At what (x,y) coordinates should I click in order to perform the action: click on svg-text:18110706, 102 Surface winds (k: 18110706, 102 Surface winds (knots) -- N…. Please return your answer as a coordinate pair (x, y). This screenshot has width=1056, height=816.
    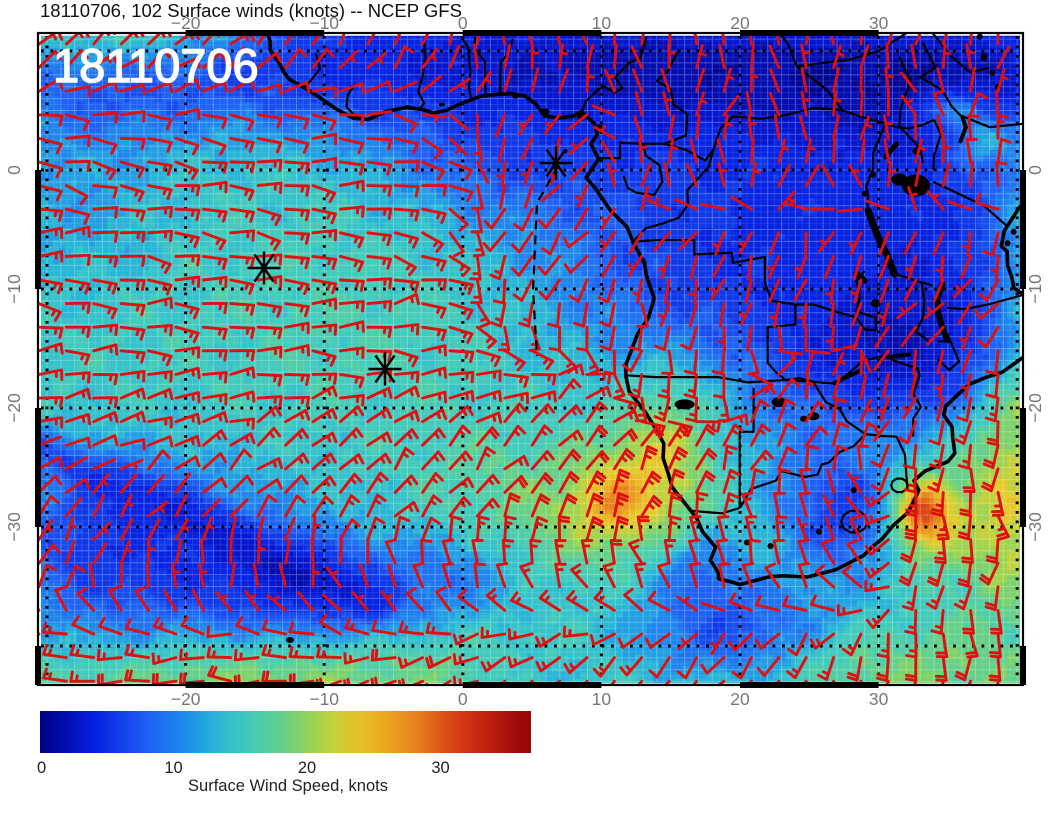
    Looking at the image, I should click on (251, 10).